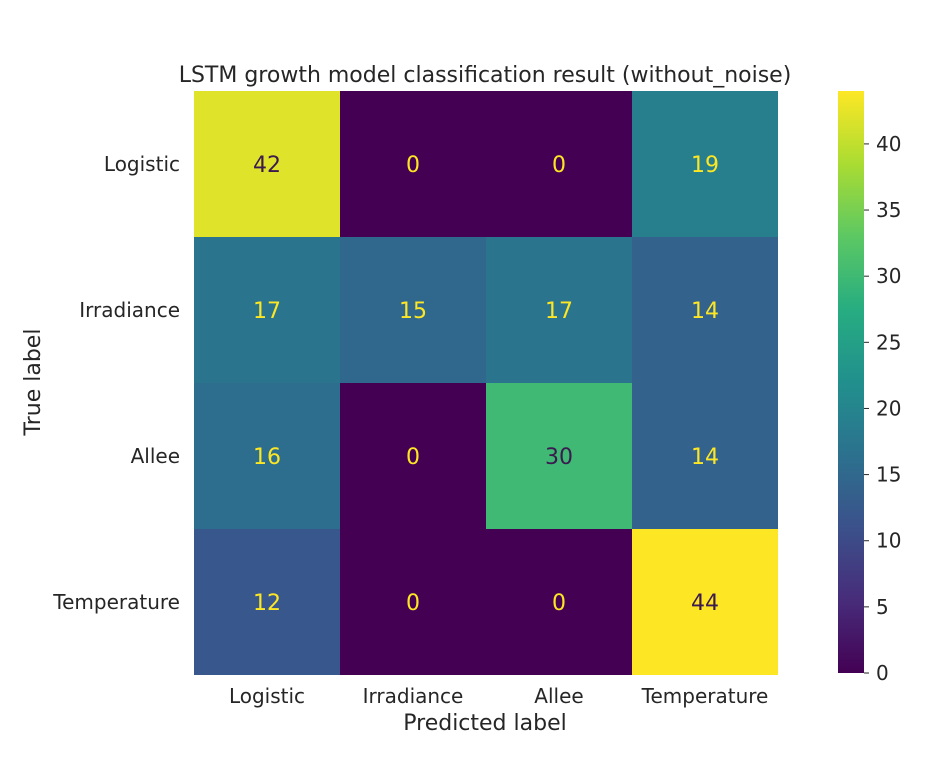  I want to click on y-tick-labels: Logistic Irradiance Allee Temperature, so click(116, 383).